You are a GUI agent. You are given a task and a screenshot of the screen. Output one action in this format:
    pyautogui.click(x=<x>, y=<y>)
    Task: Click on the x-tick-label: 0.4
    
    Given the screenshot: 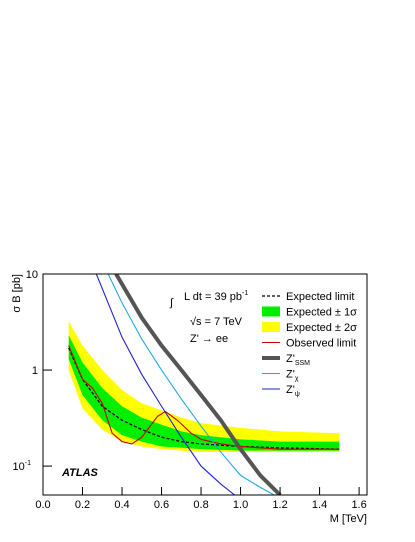 What is the action you would take?
    pyautogui.click(x=121, y=505)
    